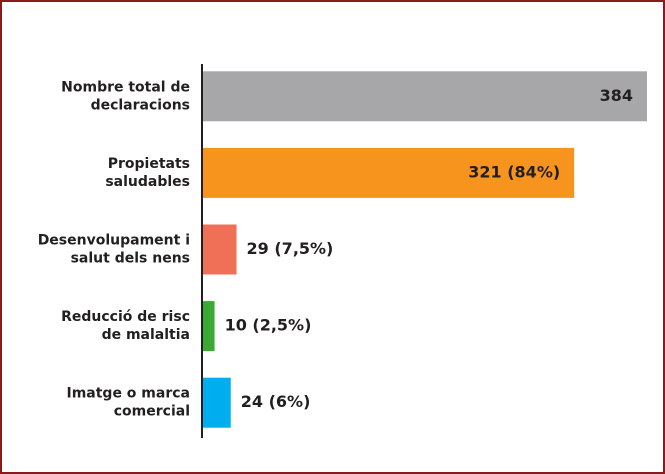 This screenshot has height=474, width=665. Describe the element at coordinates (125, 96) in the screenshot. I see `category-label: Nombre total de declaracions` at that location.